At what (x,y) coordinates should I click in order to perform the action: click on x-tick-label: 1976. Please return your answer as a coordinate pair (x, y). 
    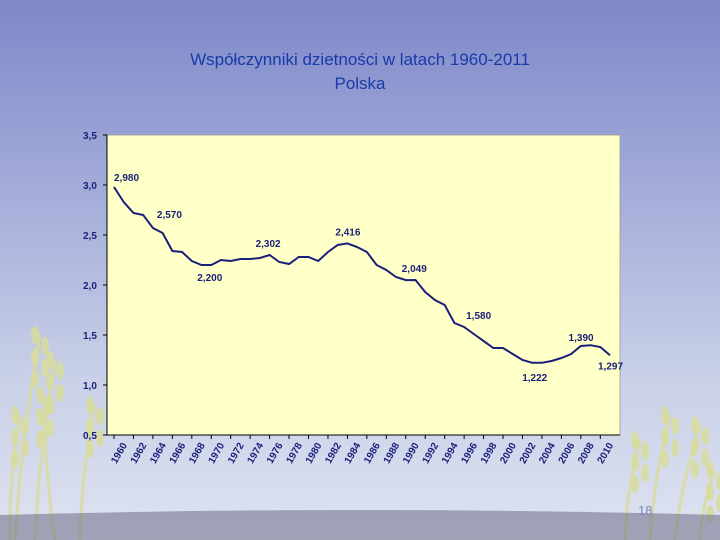
    Looking at the image, I should click on (275, 453).